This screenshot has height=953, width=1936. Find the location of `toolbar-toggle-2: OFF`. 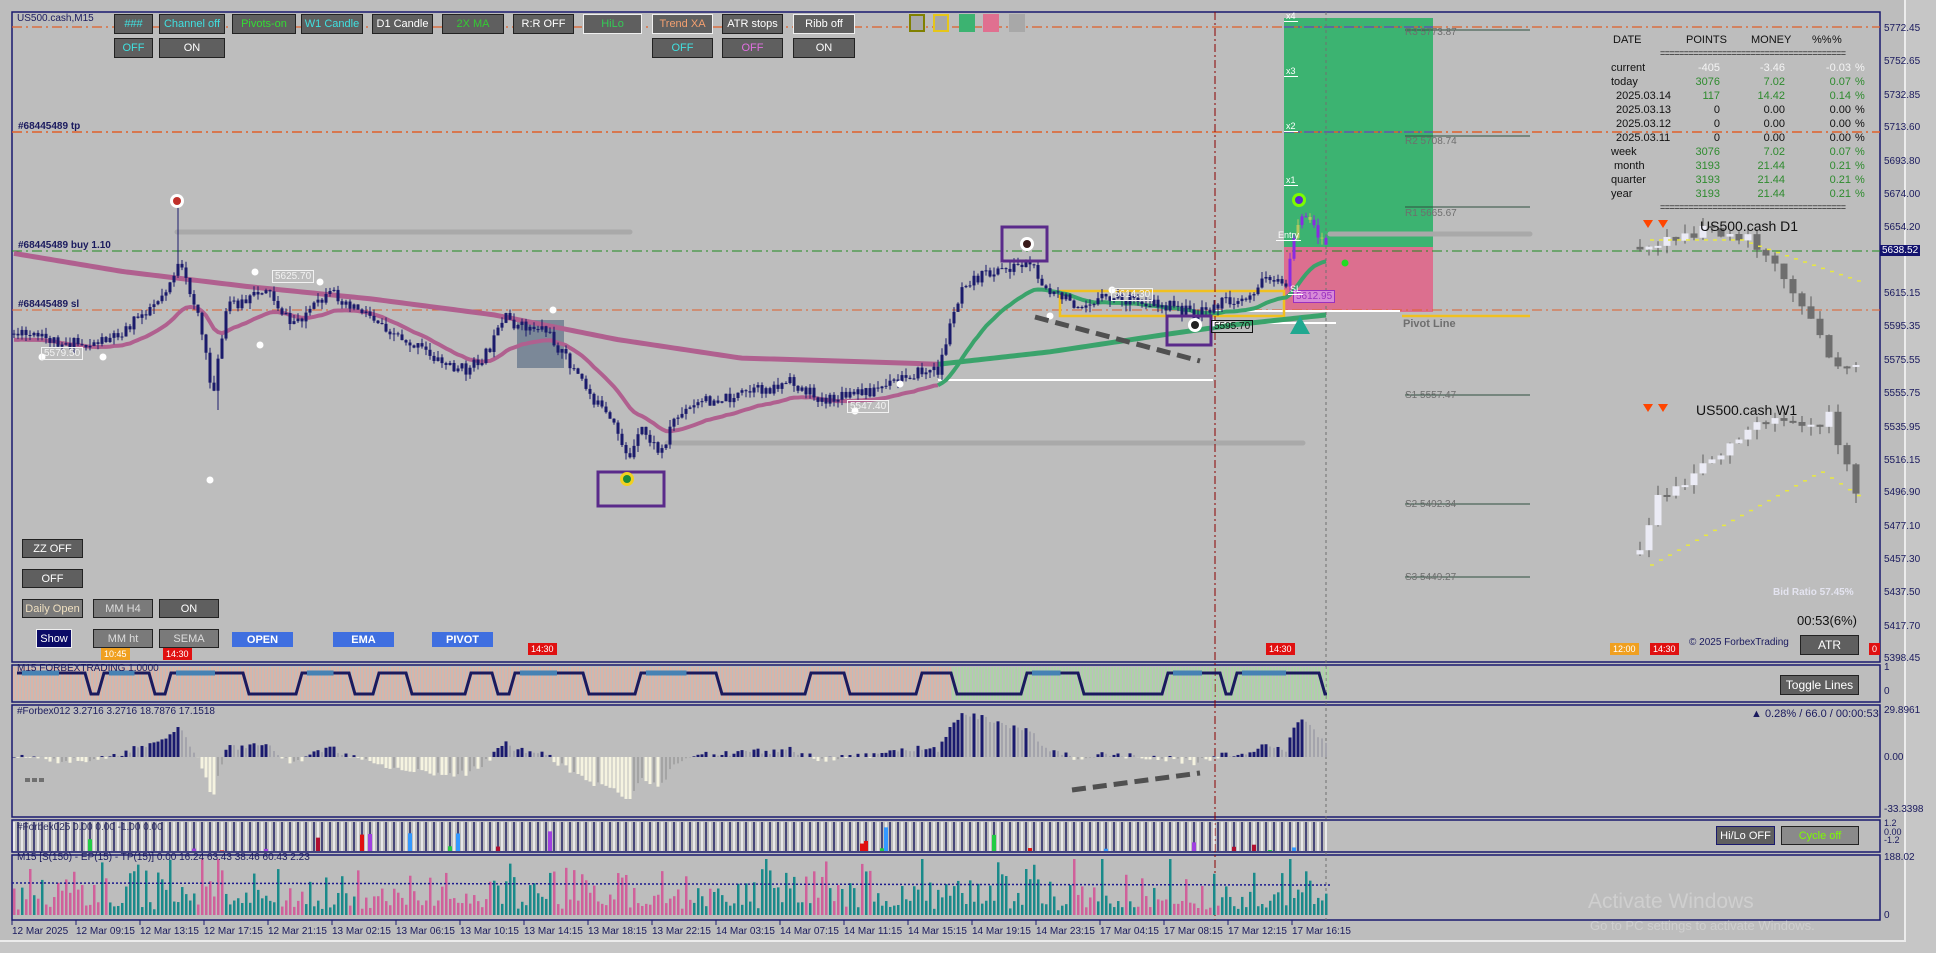

toolbar-toggle-2: OFF is located at coordinates (682, 48).